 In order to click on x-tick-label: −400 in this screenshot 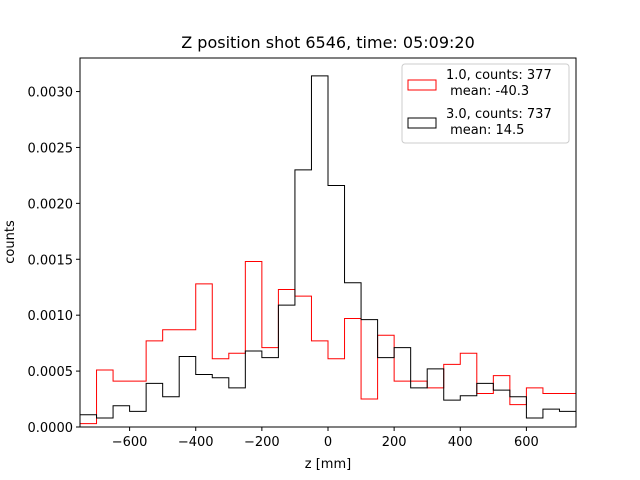, I will do `click(196, 442)`.